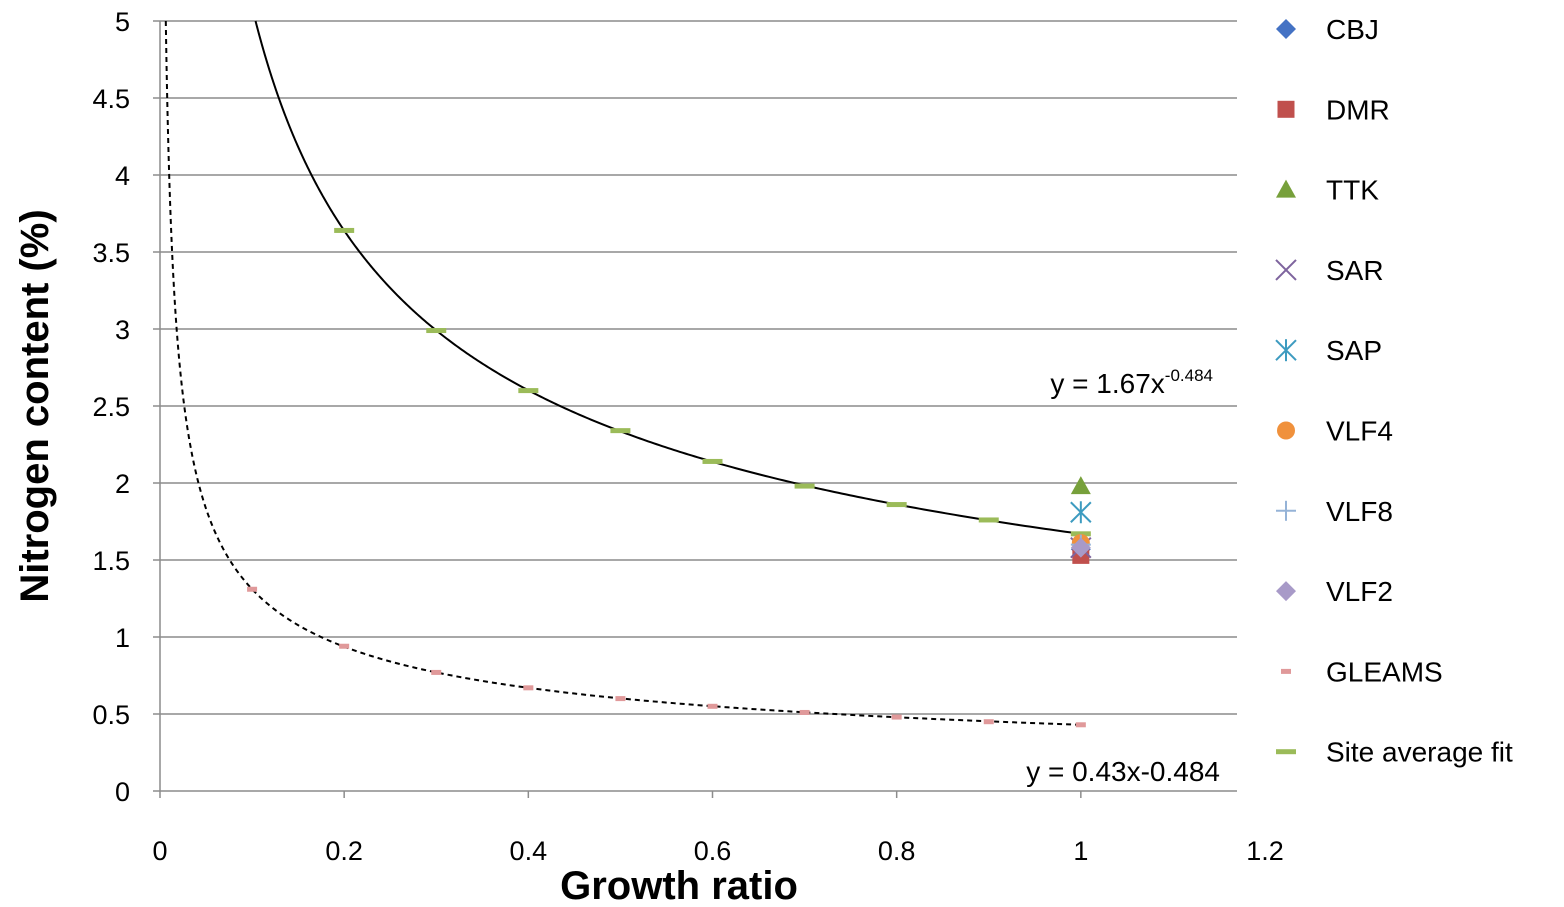  What do you see at coordinates (1286, 671) in the screenshot?
I see `legend-marker-gleams` at bounding box center [1286, 671].